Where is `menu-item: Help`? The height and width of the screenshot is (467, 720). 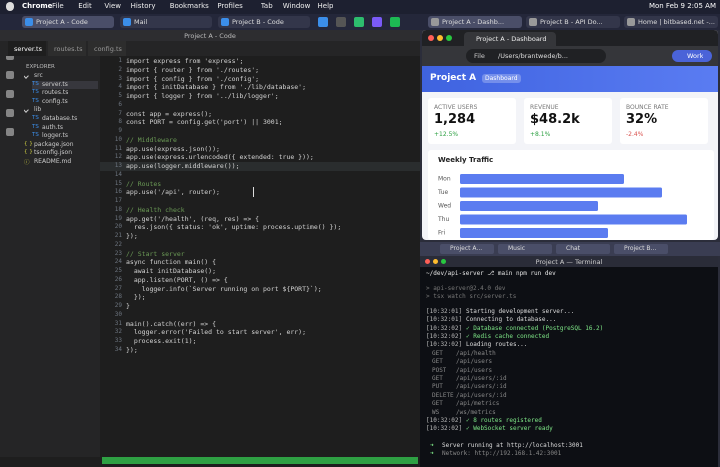
menu-item: Help is located at coordinates (325, 6).